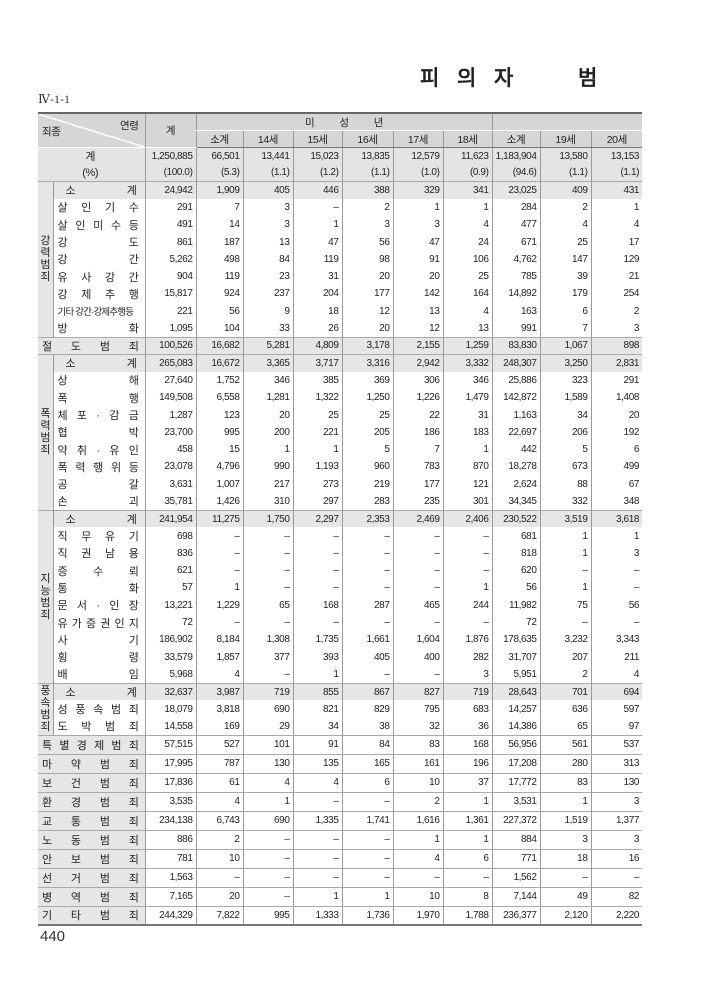 The width and height of the screenshot is (717, 982). I want to click on value-cell: 995, so click(219, 432).